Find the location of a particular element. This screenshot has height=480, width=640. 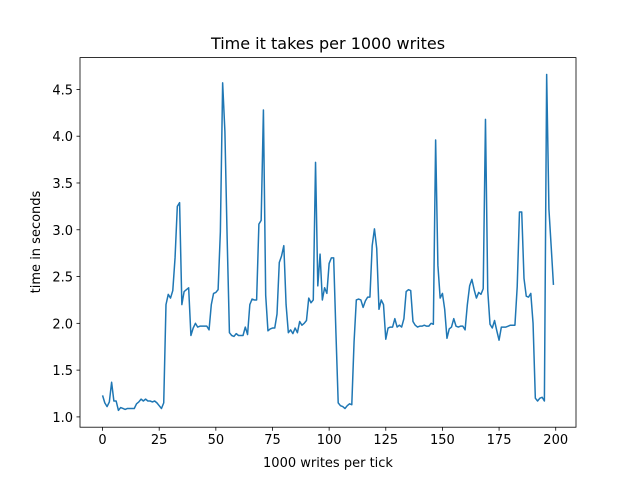

y-tick-label: 2.5 is located at coordinates (62, 278).